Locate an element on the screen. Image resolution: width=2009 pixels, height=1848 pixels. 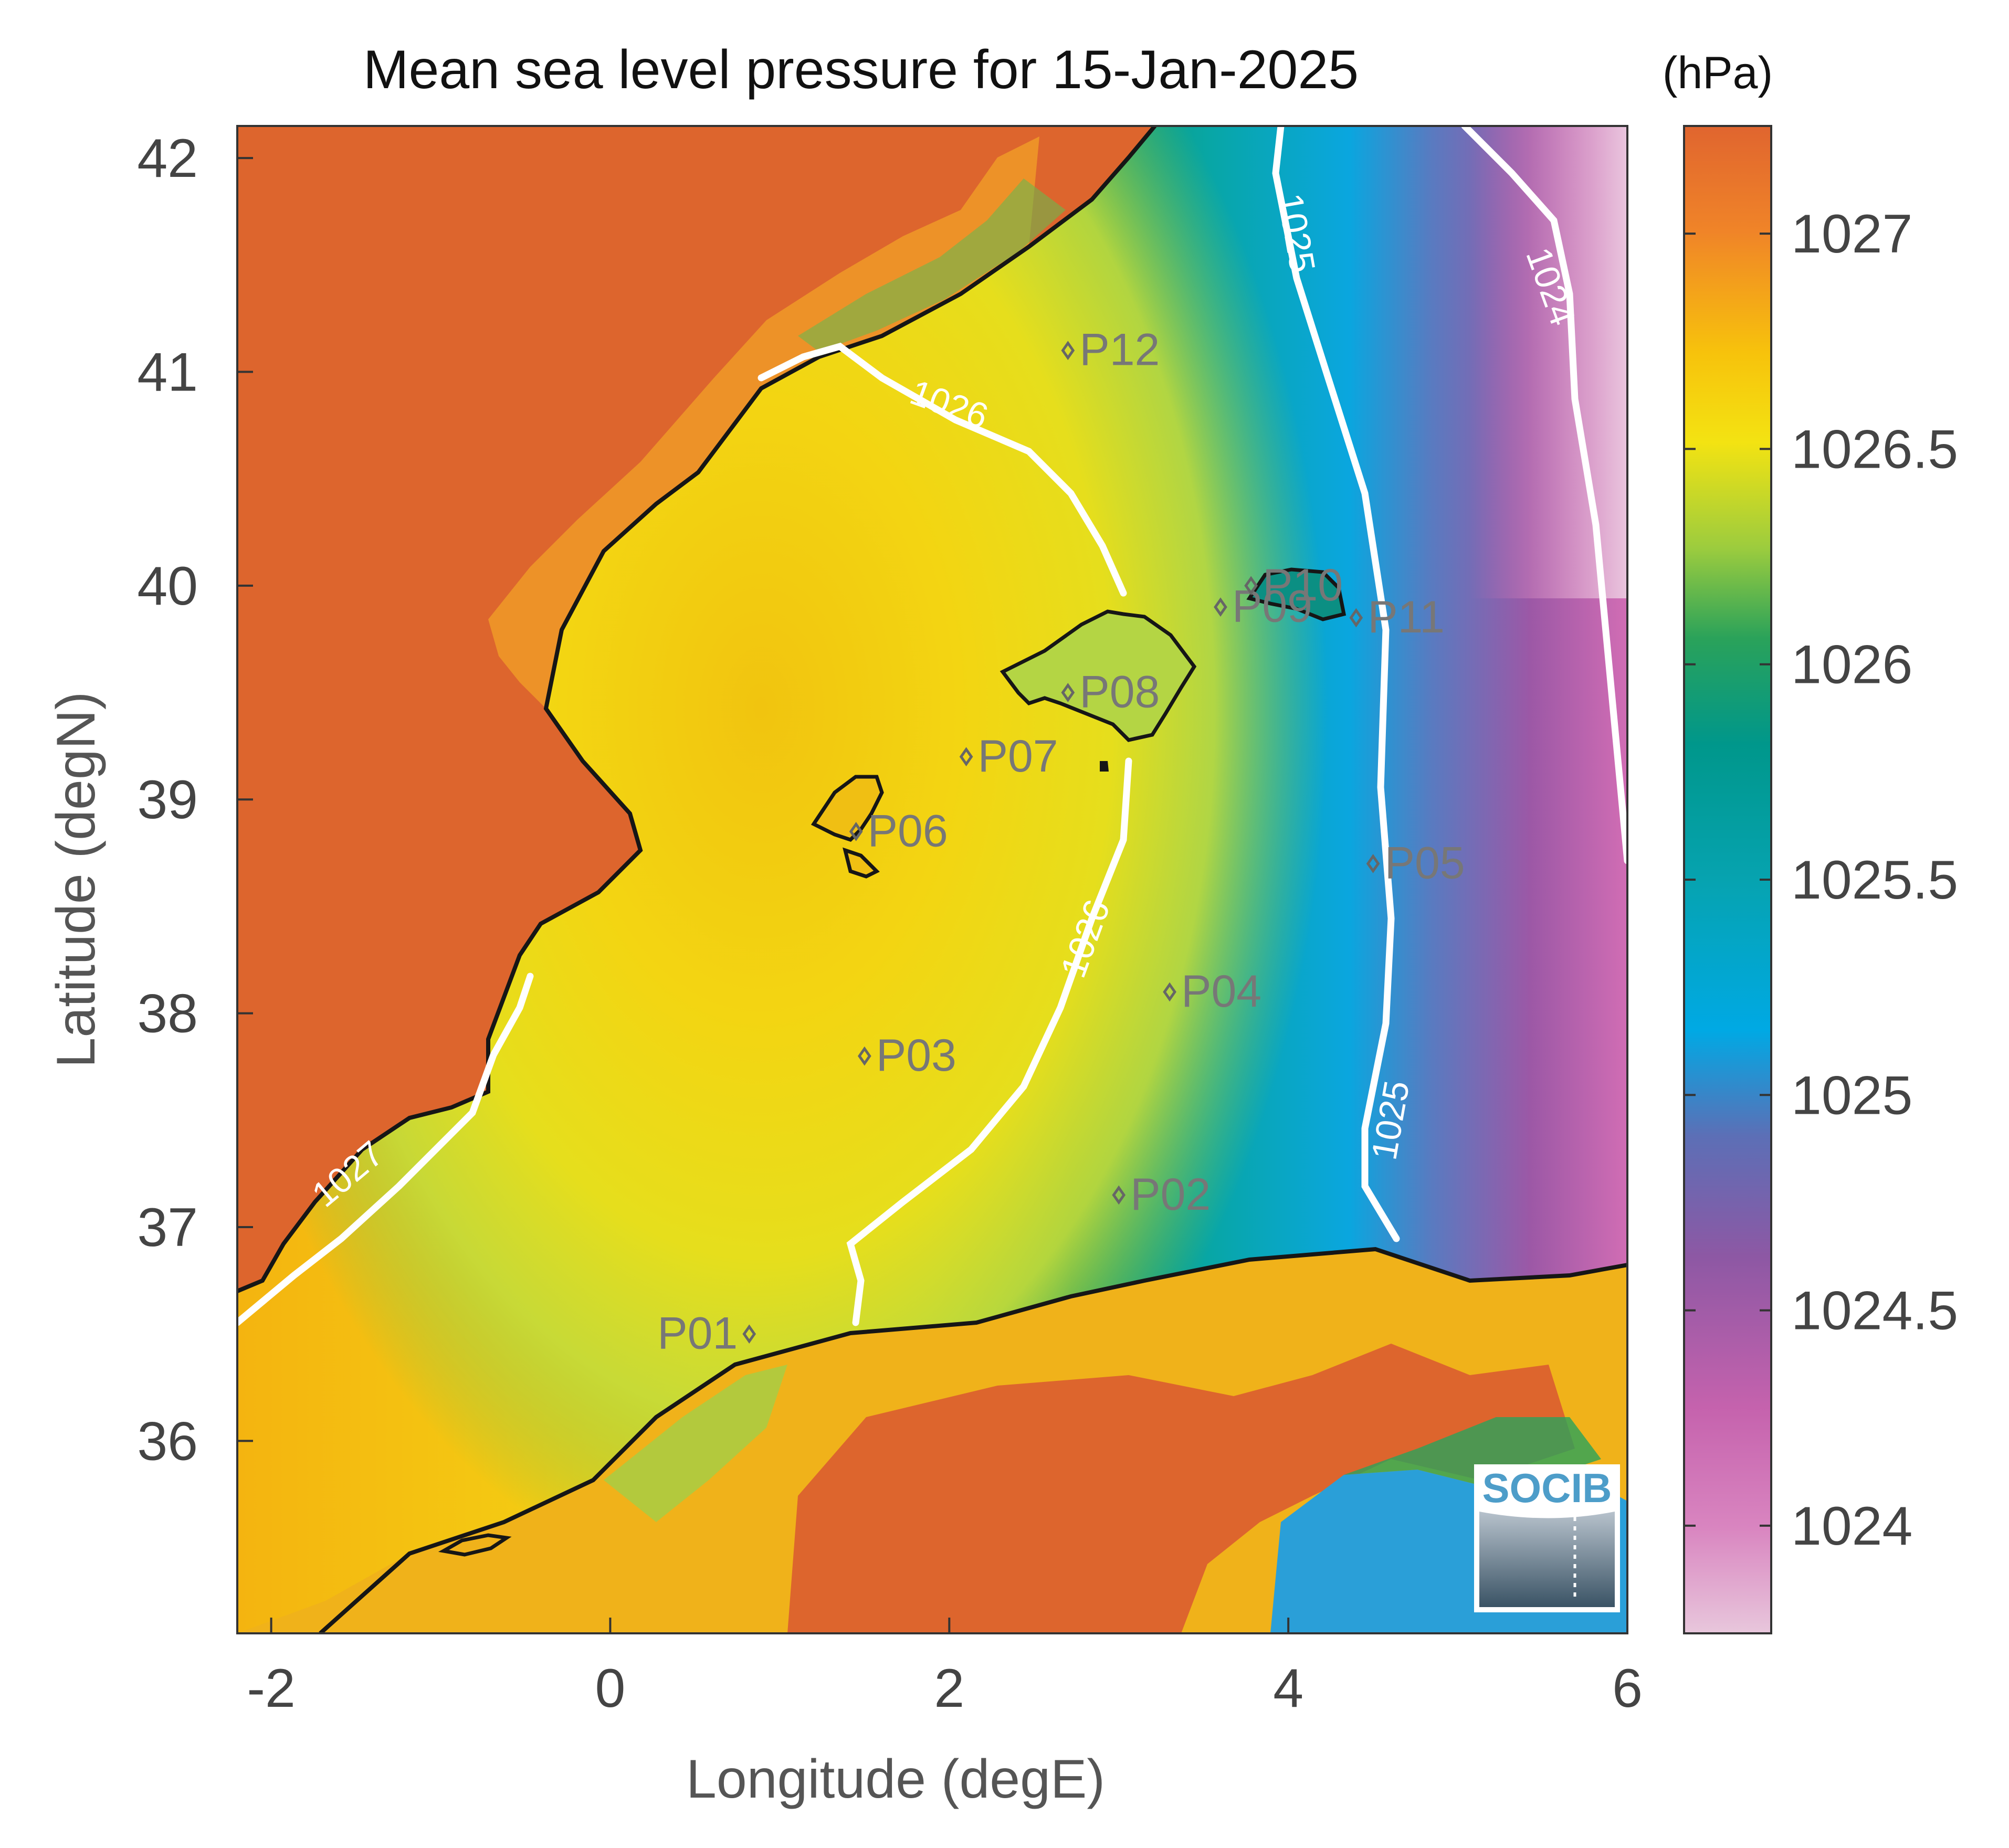
point-label-p10: P10 is located at coordinates (1303, 585).